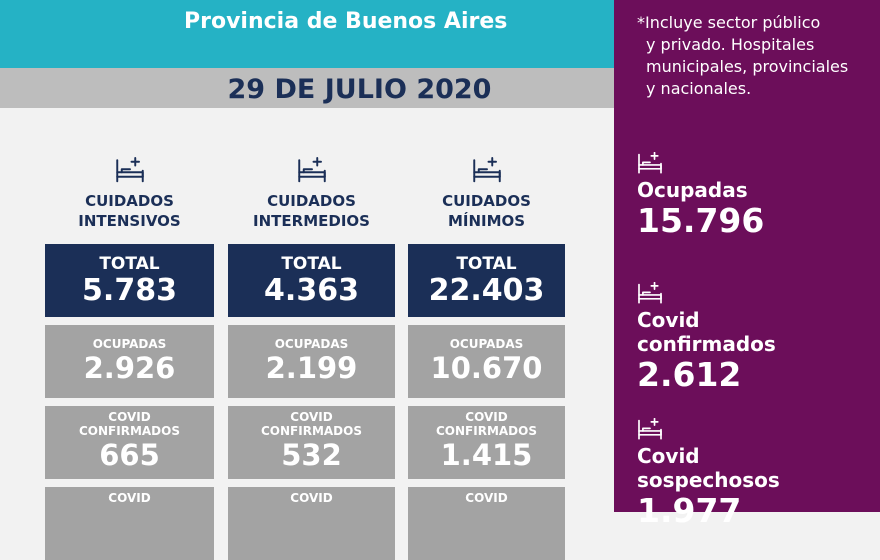 This screenshot has height=560, width=880. I want to click on province-title: Provincia de Buenos Aires, so click(307, 34).